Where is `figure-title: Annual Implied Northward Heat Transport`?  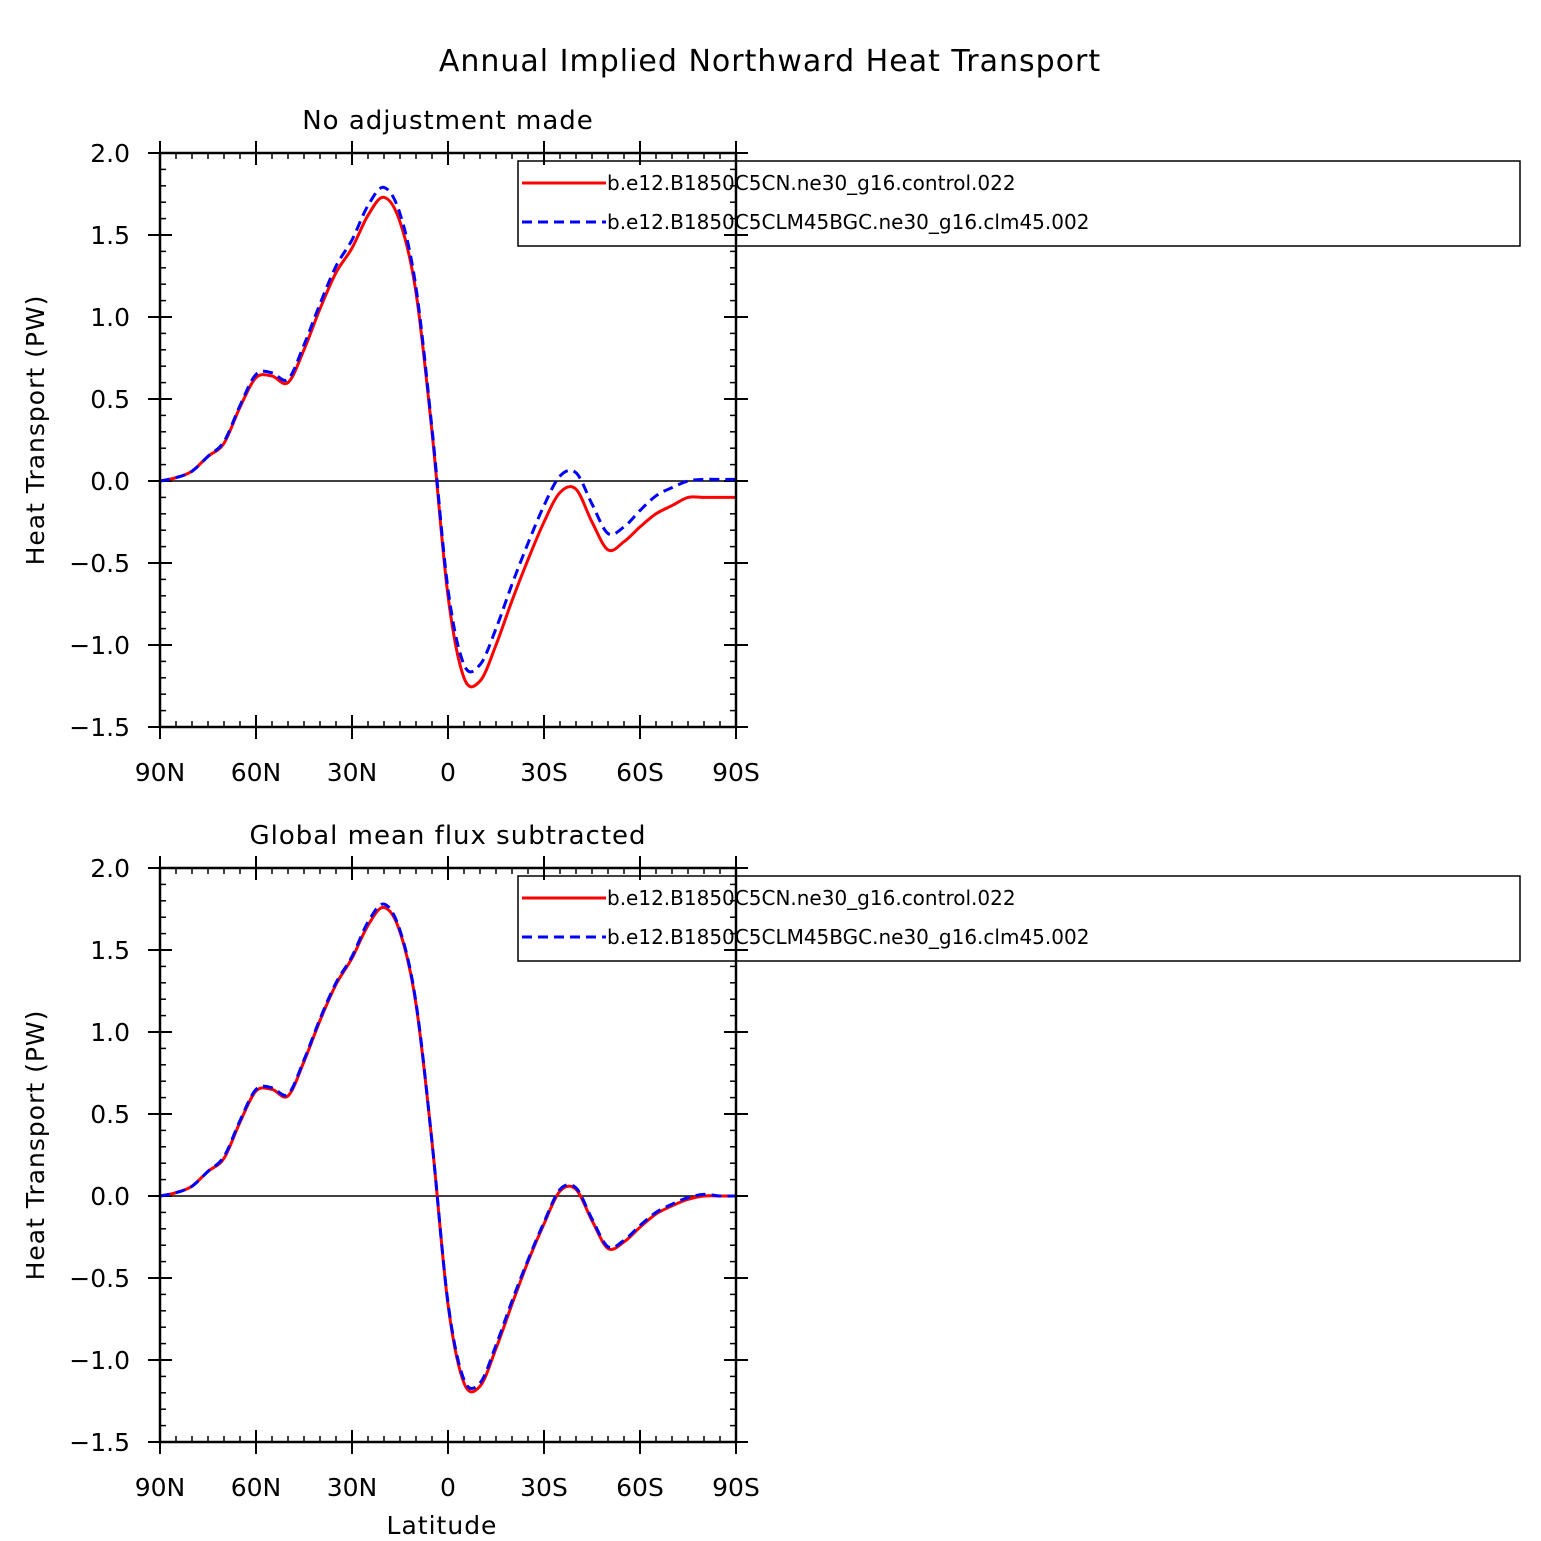
figure-title: Annual Implied Northward Heat Transport is located at coordinates (770, 61).